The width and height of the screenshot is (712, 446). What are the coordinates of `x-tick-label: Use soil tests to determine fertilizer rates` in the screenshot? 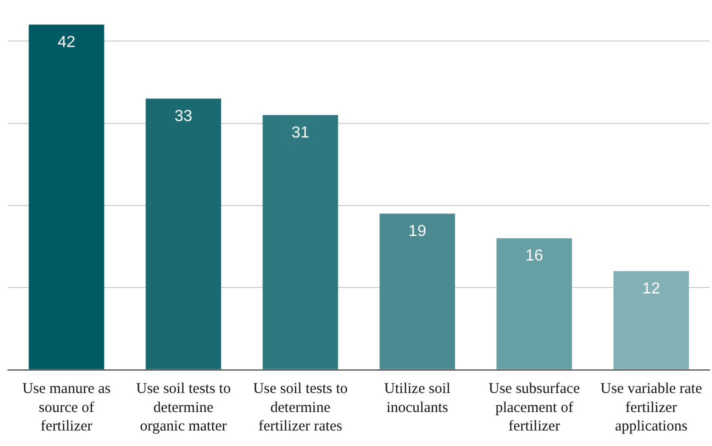 It's located at (300, 408).